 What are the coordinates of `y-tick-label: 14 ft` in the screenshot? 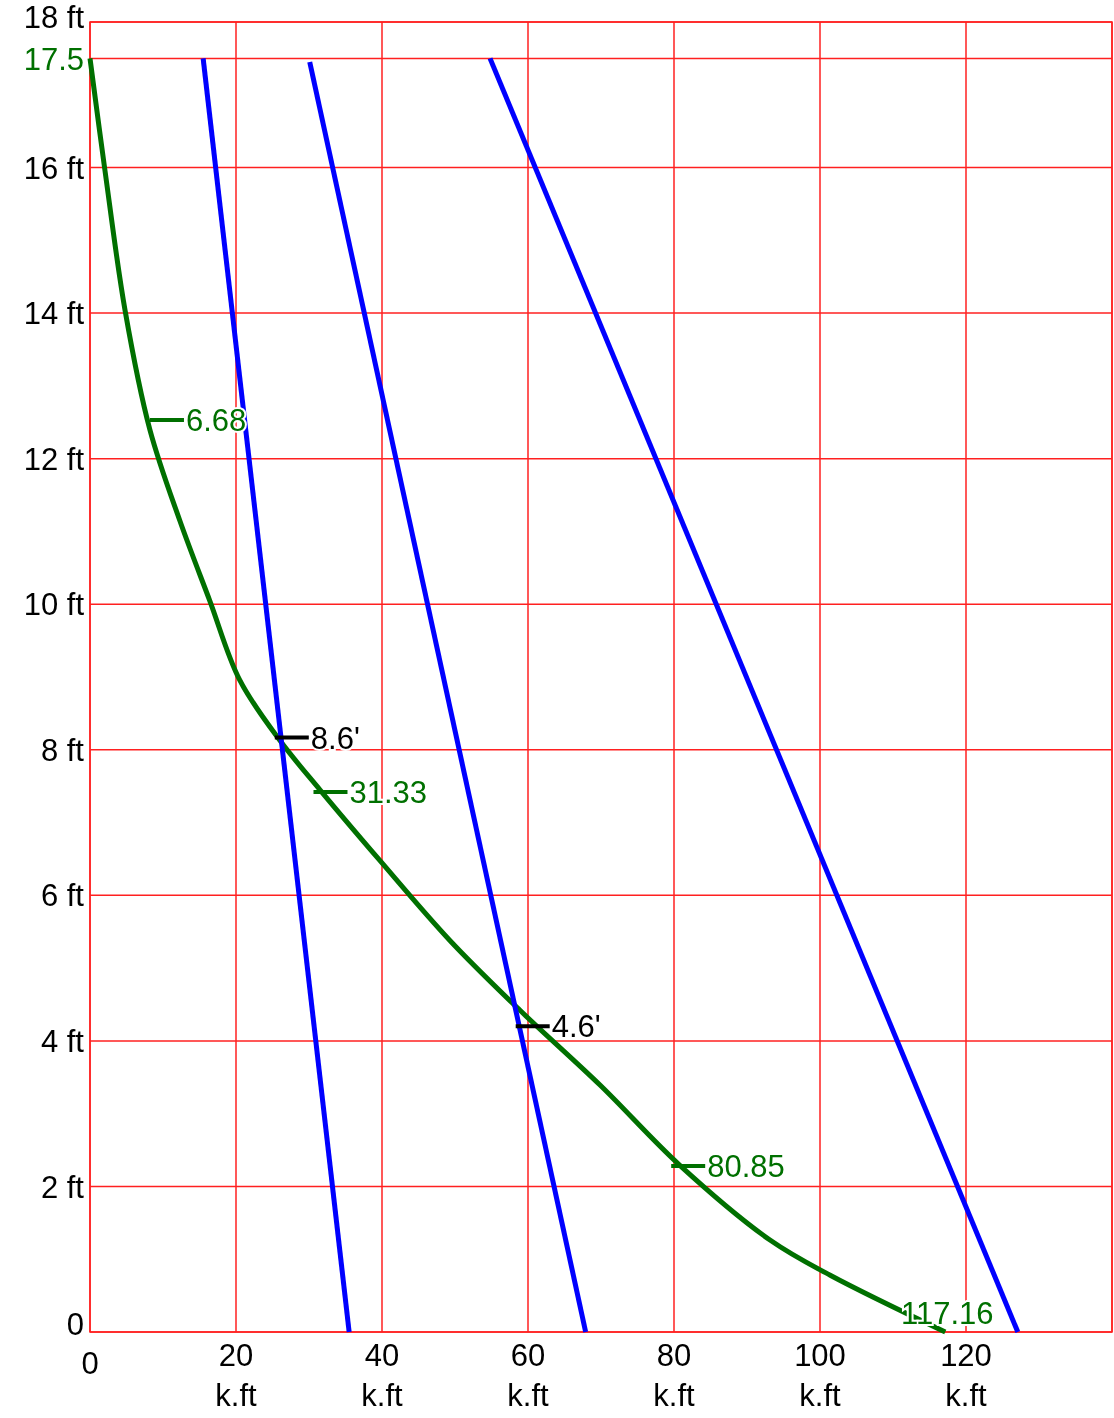 It's located at (54, 314).